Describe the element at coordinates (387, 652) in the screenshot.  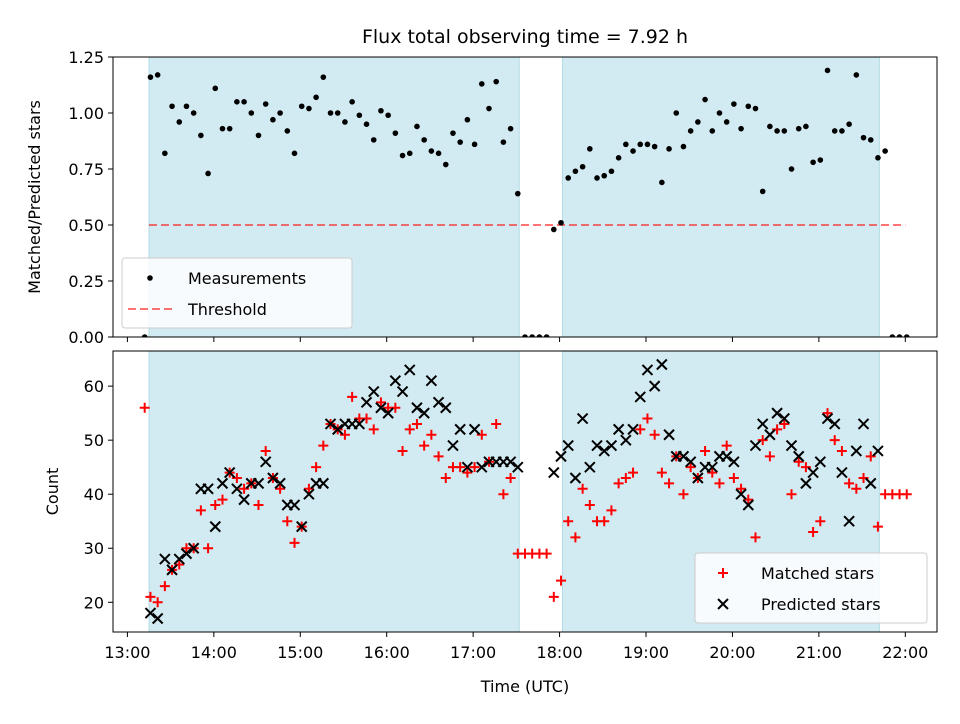
I see `x-tick-label: 16:00` at that location.